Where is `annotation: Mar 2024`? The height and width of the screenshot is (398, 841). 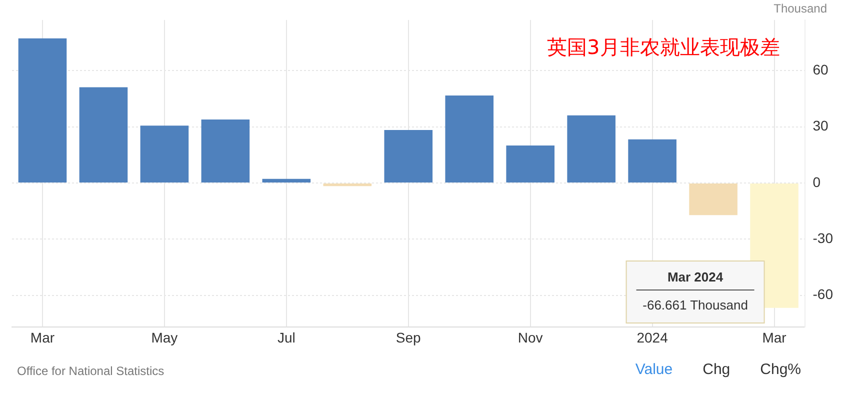
annotation: Mar 2024 is located at coordinates (695, 277).